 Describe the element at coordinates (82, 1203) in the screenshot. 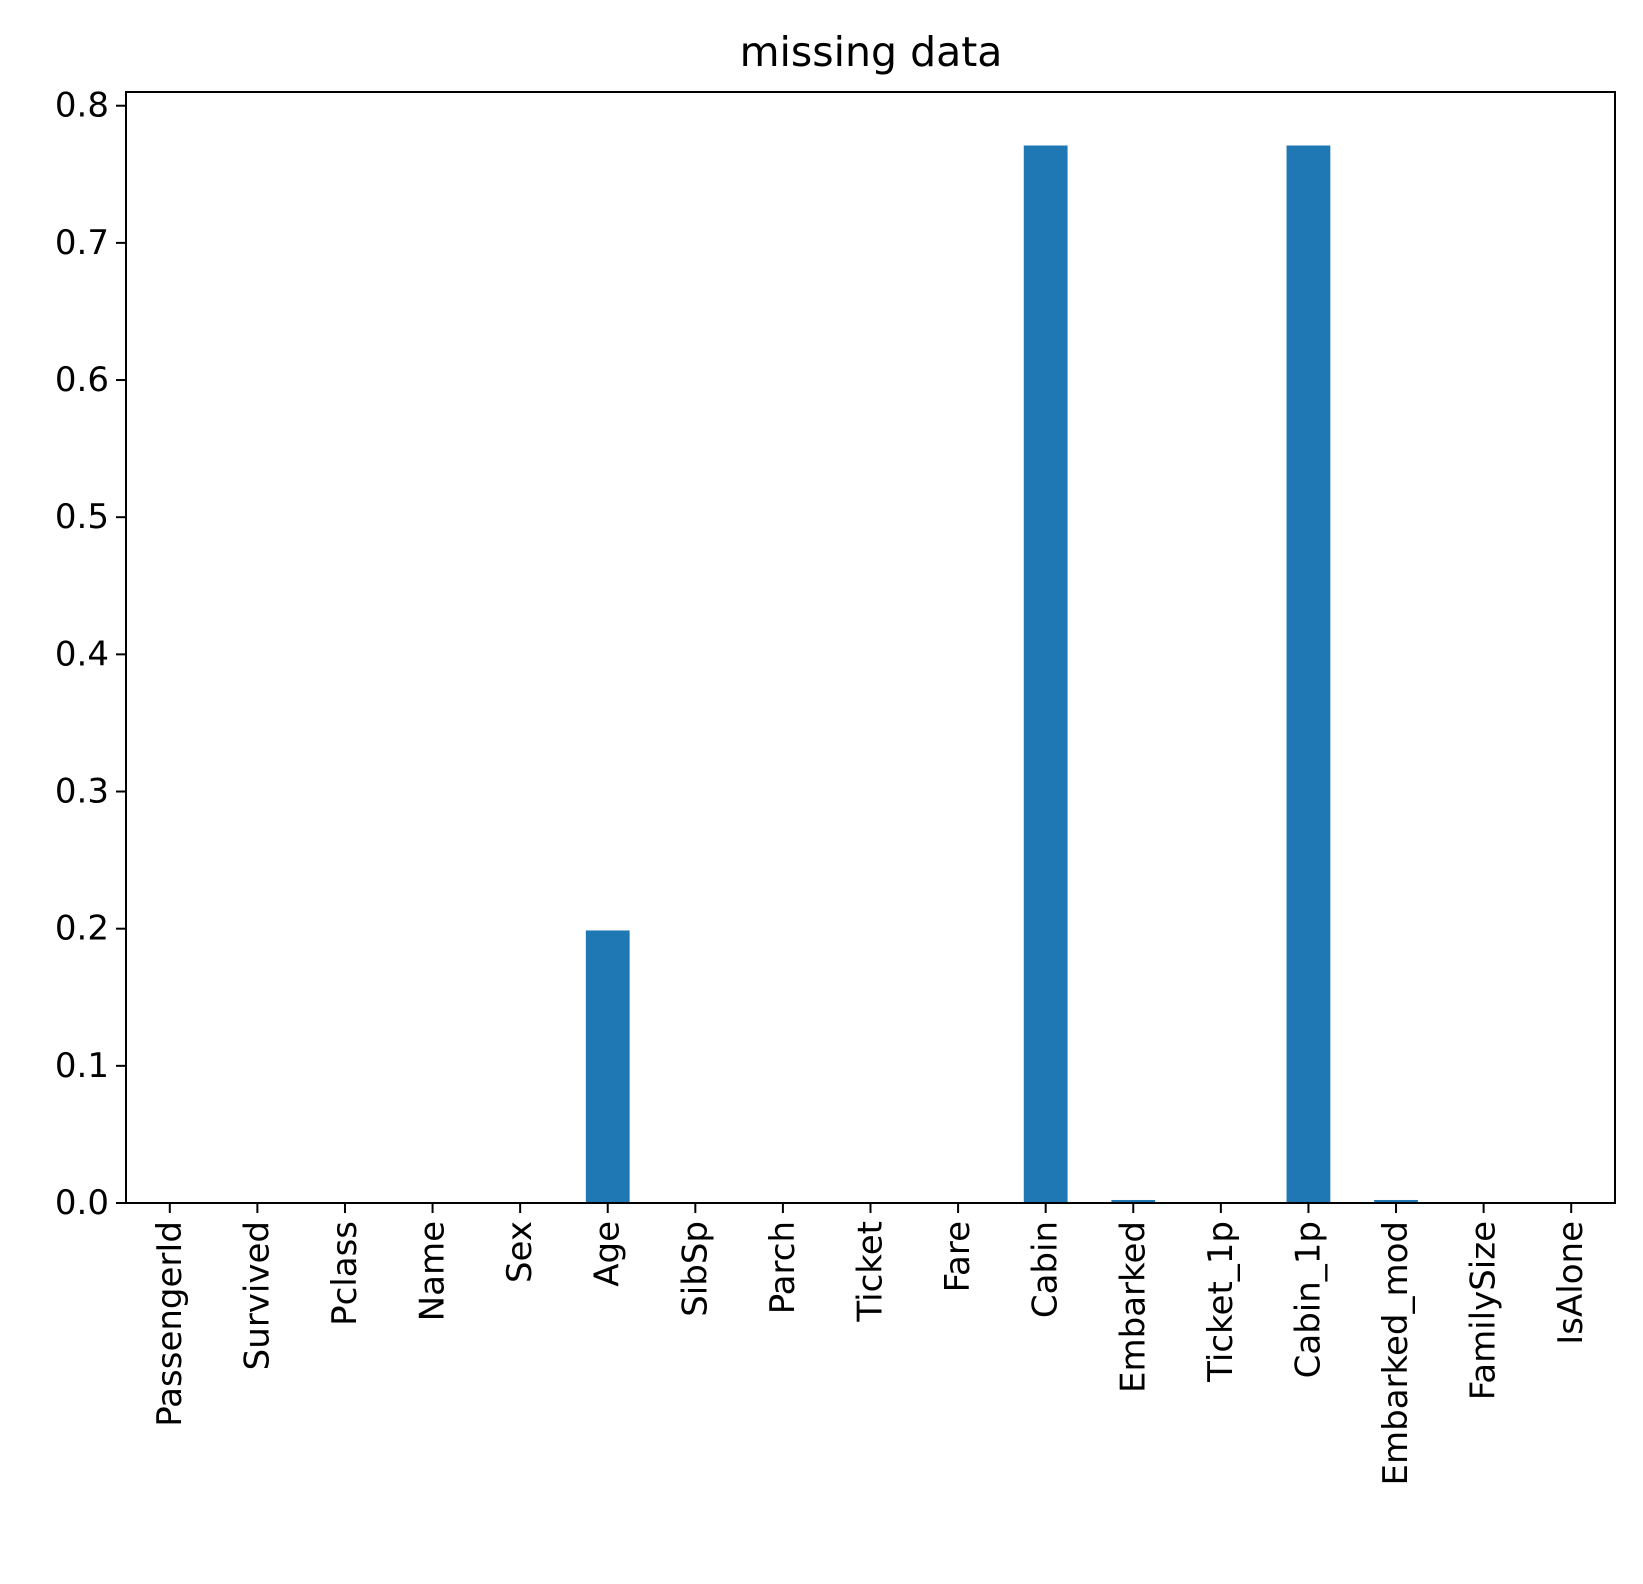

I see `y-tick-label: 0.0` at that location.